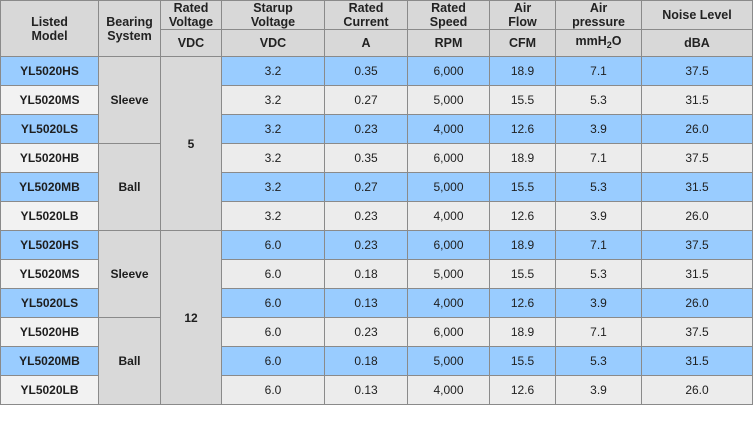 The image size is (753, 433). I want to click on rated-voltage-cell: 12, so click(191, 317).